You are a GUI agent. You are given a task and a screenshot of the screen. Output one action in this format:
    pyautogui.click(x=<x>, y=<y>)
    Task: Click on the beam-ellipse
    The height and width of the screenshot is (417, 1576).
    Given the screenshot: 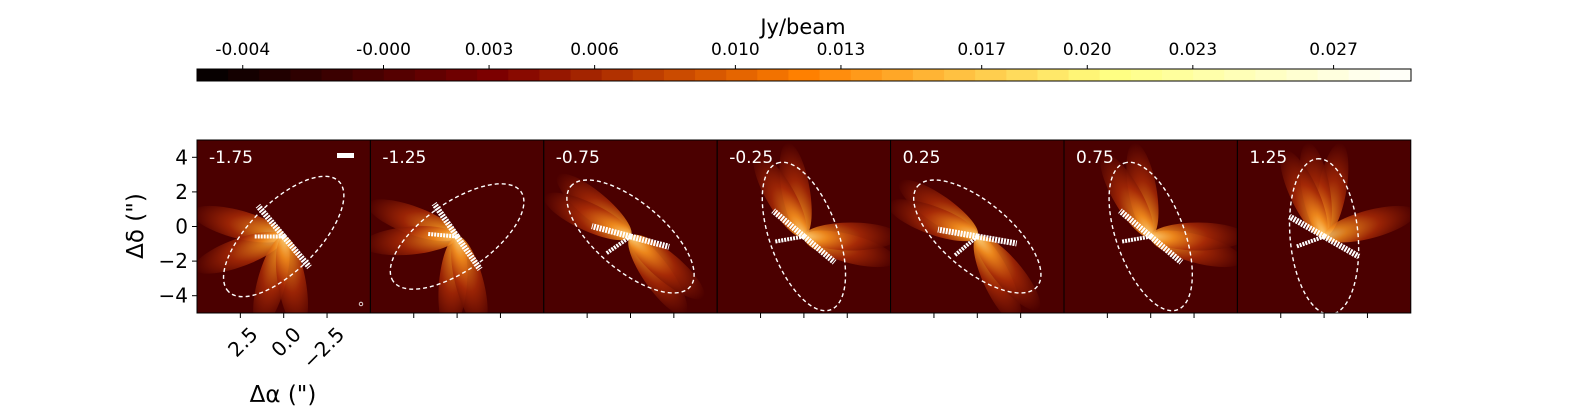 What is the action you would take?
    pyautogui.click(x=361, y=304)
    